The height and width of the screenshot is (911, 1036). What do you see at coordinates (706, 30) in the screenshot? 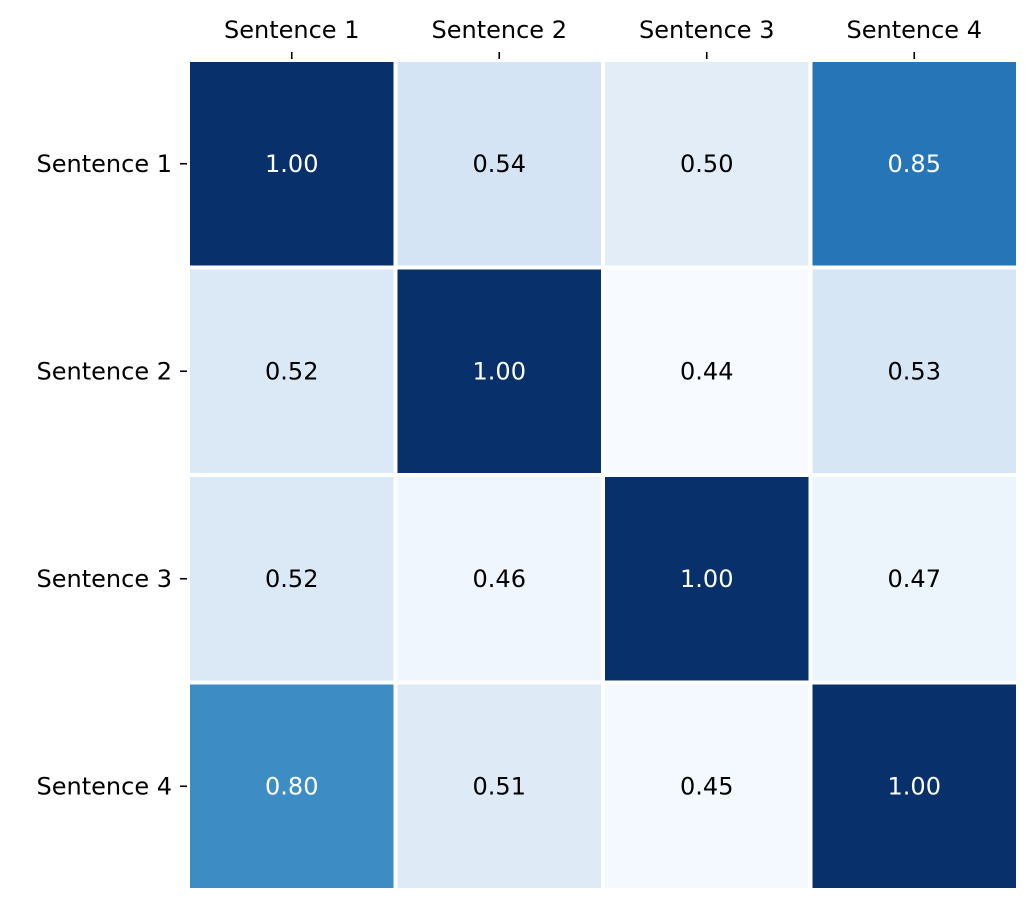
I see `x-tick-label-3: Sentence 3` at bounding box center [706, 30].